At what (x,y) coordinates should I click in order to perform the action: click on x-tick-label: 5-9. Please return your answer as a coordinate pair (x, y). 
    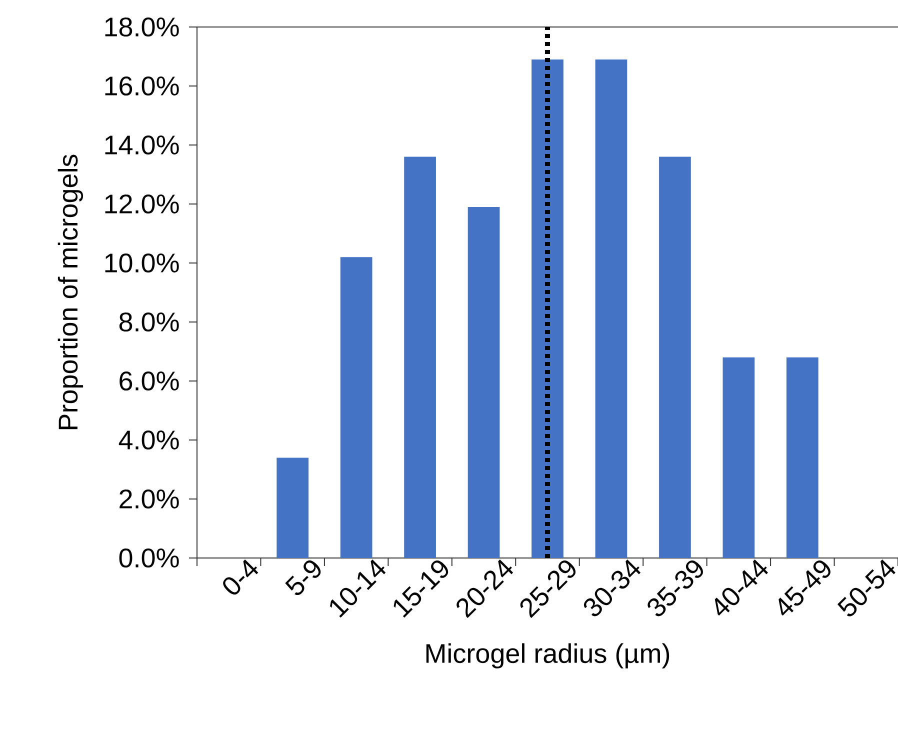
    Looking at the image, I should click on (303, 578).